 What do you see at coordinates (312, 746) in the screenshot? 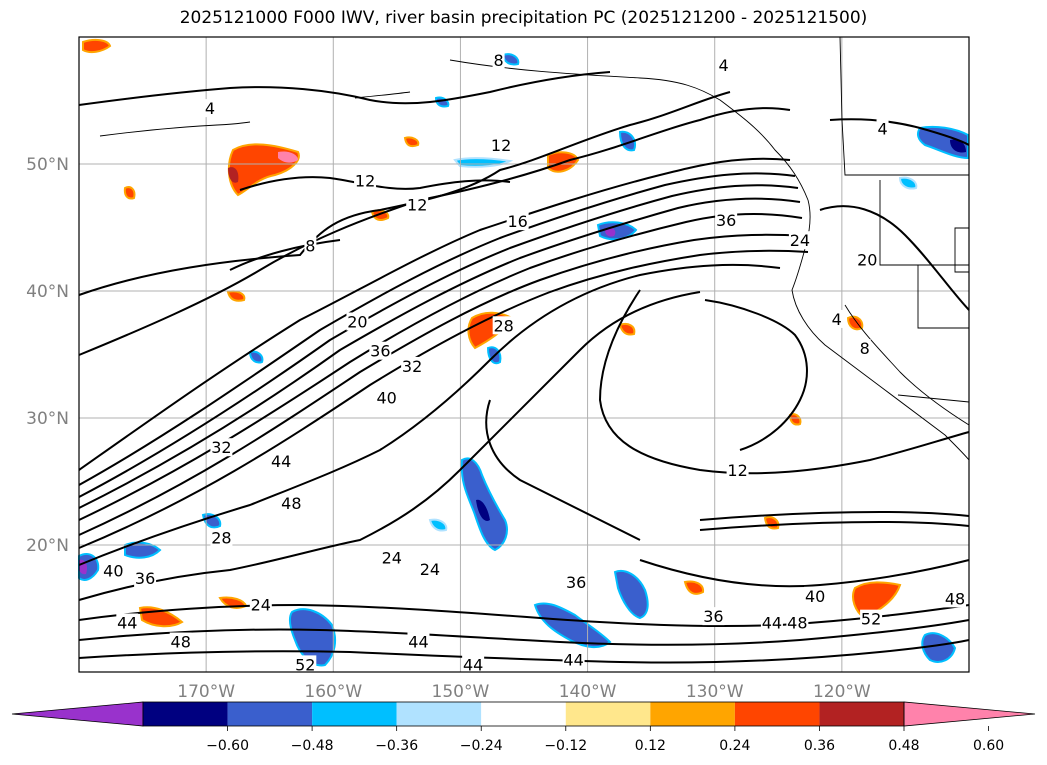
I see `colorbar-tick-label: −0.48` at bounding box center [312, 746].